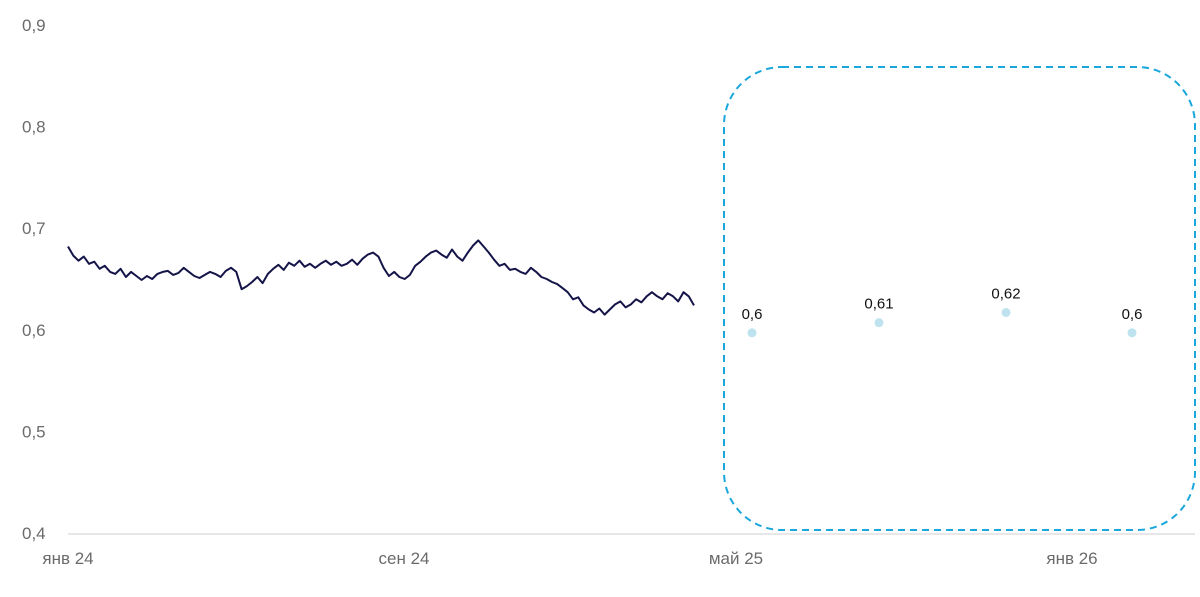 This screenshot has width=1200, height=597. Describe the element at coordinates (878, 304) in the screenshot. I see `forecast-point-label: 0,61` at that location.